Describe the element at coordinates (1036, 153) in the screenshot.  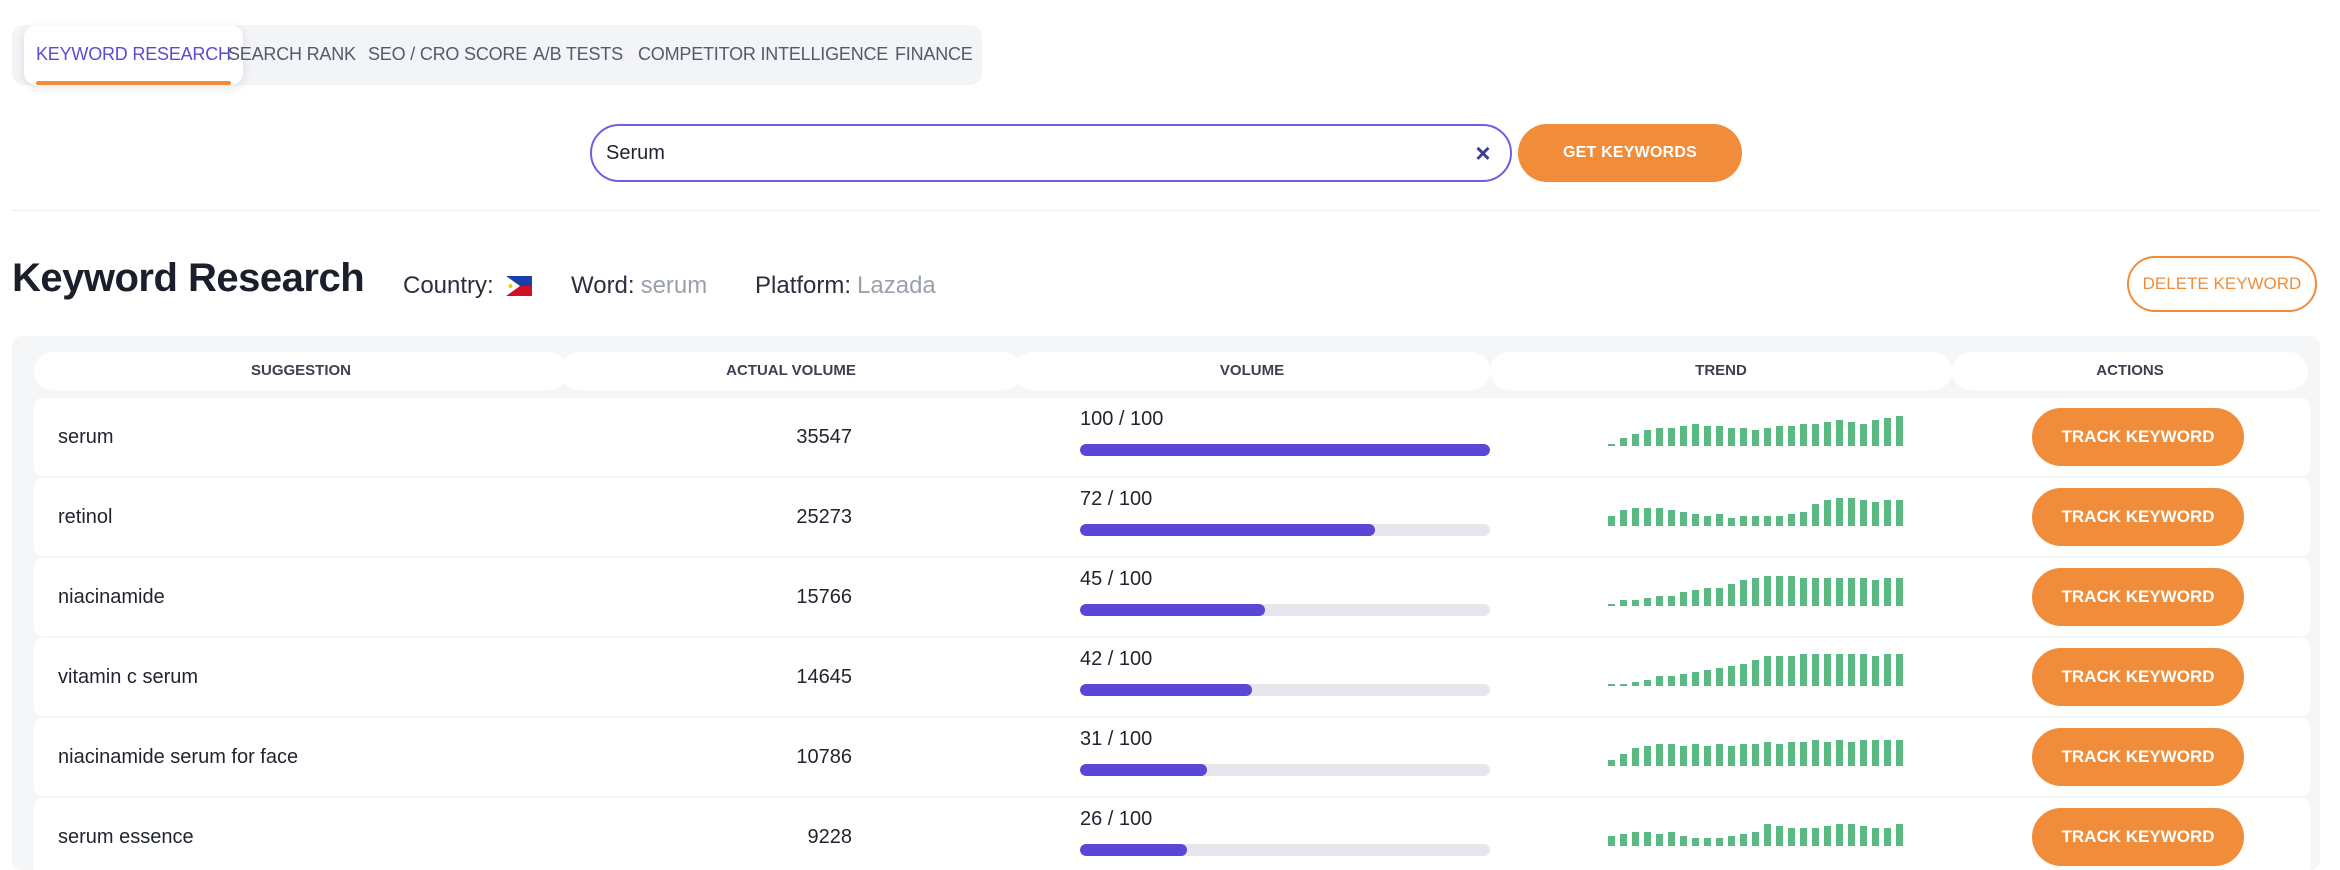
I see `search-input` at that location.